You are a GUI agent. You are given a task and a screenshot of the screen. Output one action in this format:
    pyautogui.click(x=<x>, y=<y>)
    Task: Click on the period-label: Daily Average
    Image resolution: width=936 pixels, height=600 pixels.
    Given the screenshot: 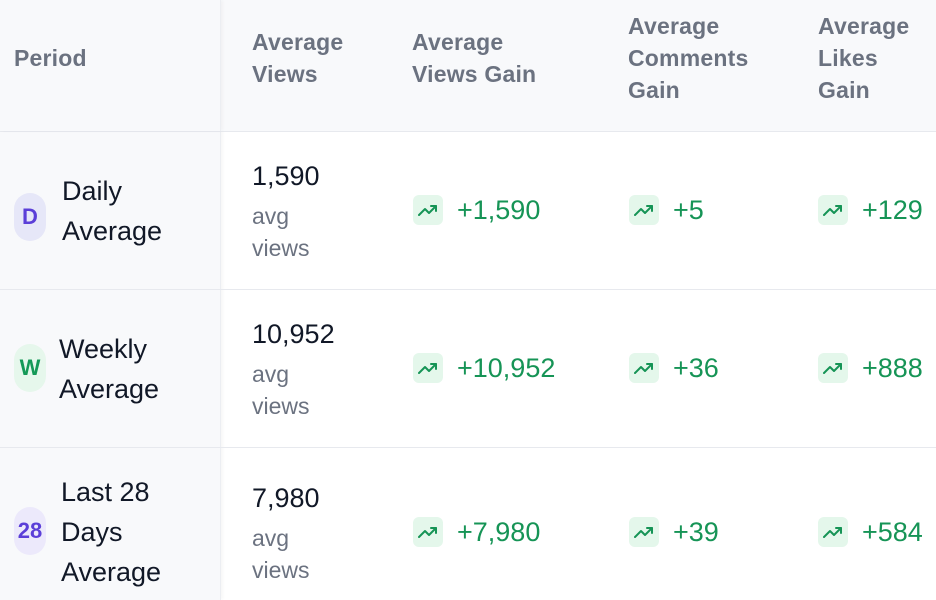 What is the action you would take?
    pyautogui.click(x=112, y=211)
    